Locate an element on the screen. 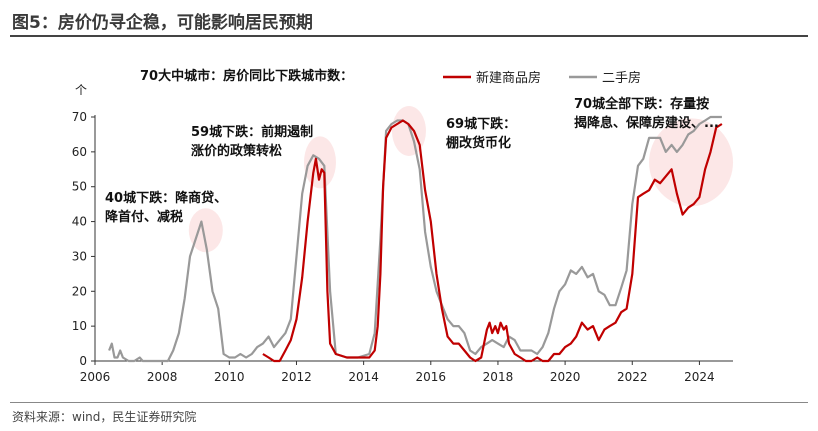 The width and height of the screenshot is (818, 431). legend-label: 二手房 is located at coordinates (621, 78).